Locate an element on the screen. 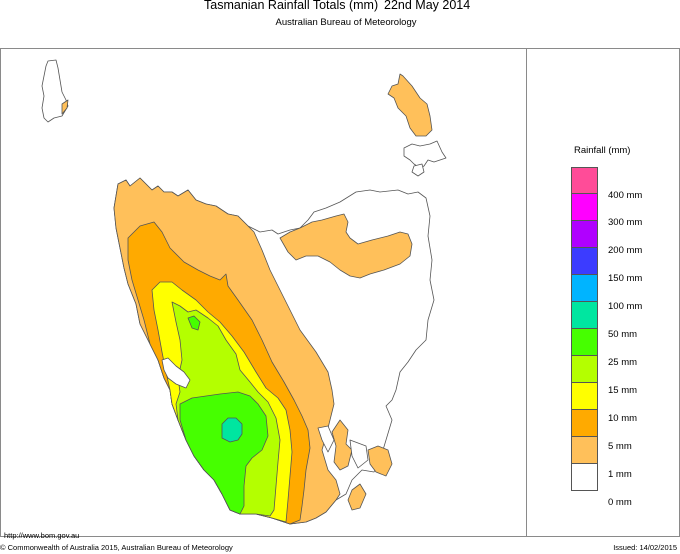  legend-label: 50 mm is located at coordinates (623, 334).